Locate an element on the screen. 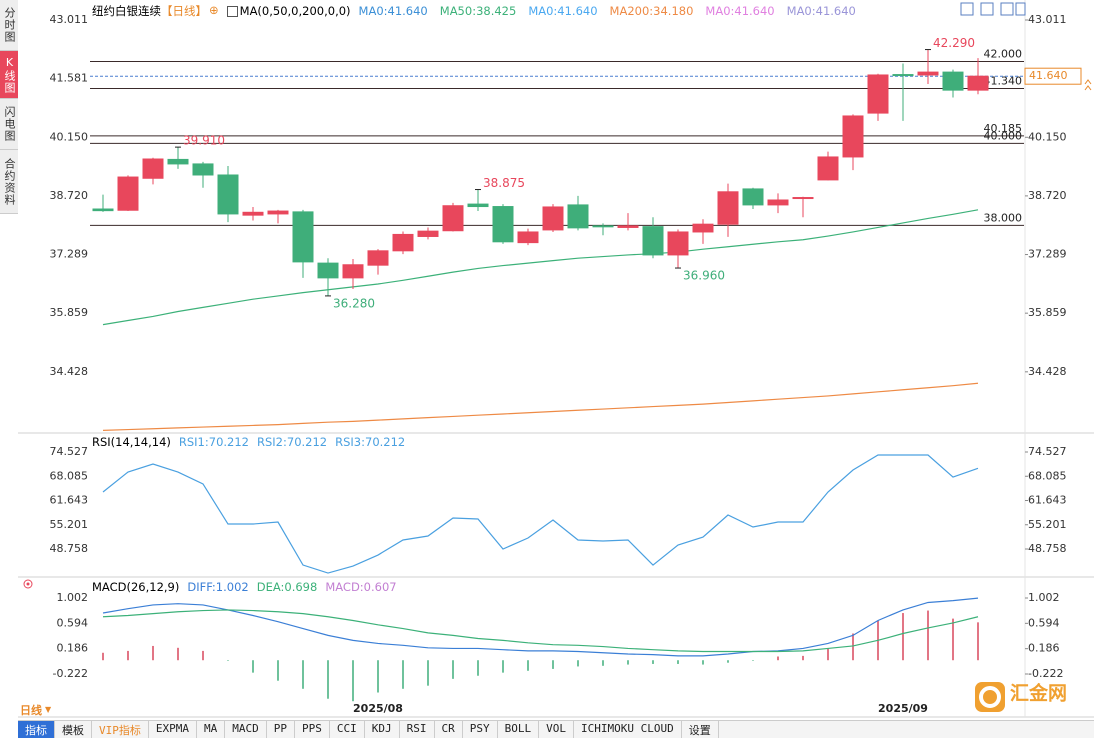 The height and width of the screenshot is (738, 1094). legend-item: MA50:38.425 is located at coordinates (478, 11).